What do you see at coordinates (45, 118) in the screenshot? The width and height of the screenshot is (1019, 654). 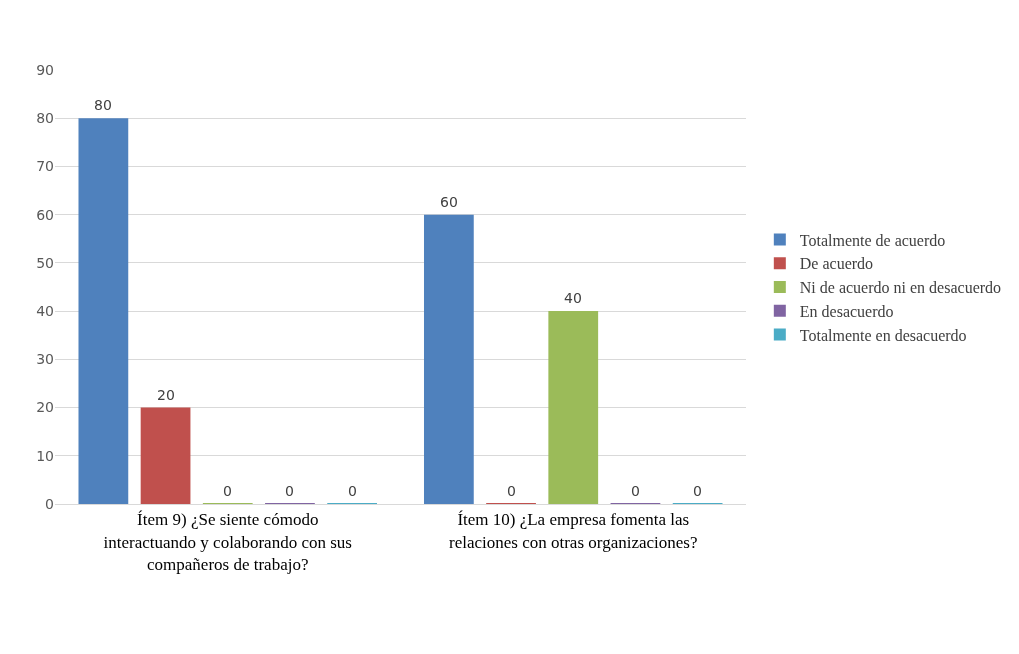 I see `y-tick-label: 80` at bounding box center [45, 118].